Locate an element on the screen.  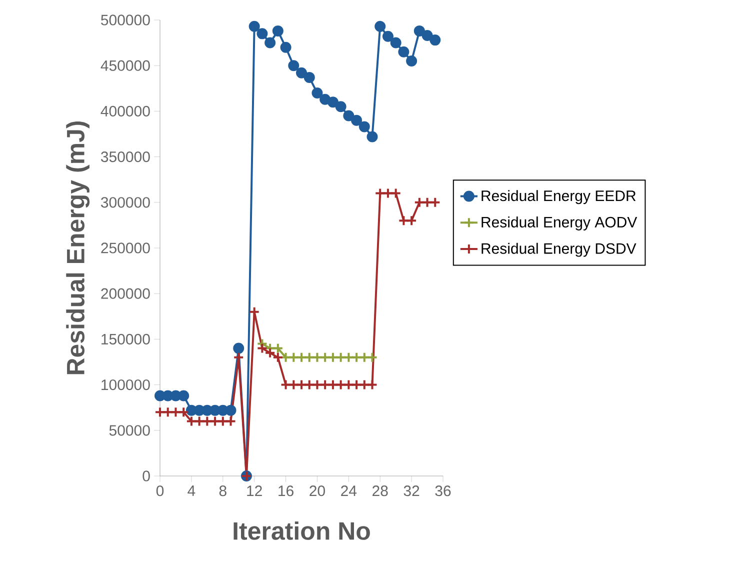
y-tick-label: 350000 is located at coordinates (125, 156).